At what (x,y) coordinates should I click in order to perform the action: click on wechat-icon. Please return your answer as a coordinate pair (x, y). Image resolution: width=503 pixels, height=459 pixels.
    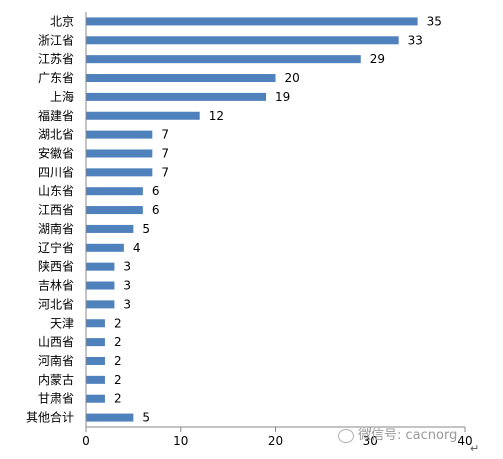
    Looking at the image, I should click on (346, 435).